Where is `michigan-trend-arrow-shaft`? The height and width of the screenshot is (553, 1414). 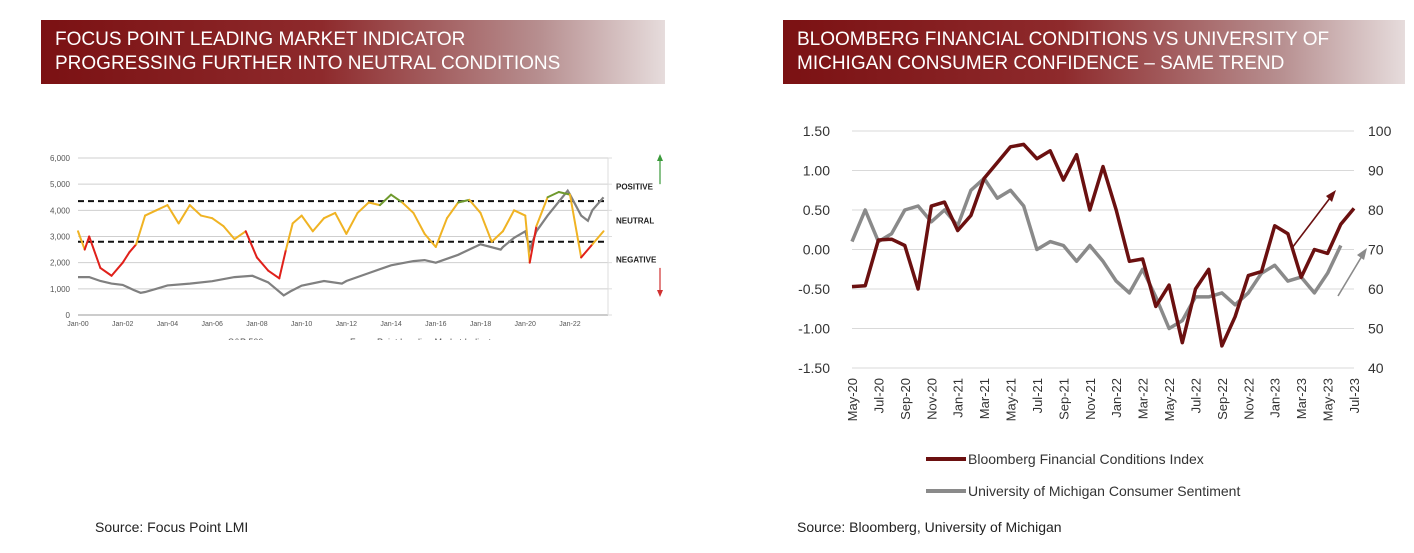 michigan-trend-arrow-shaft is located at coordinates (1350, 276).